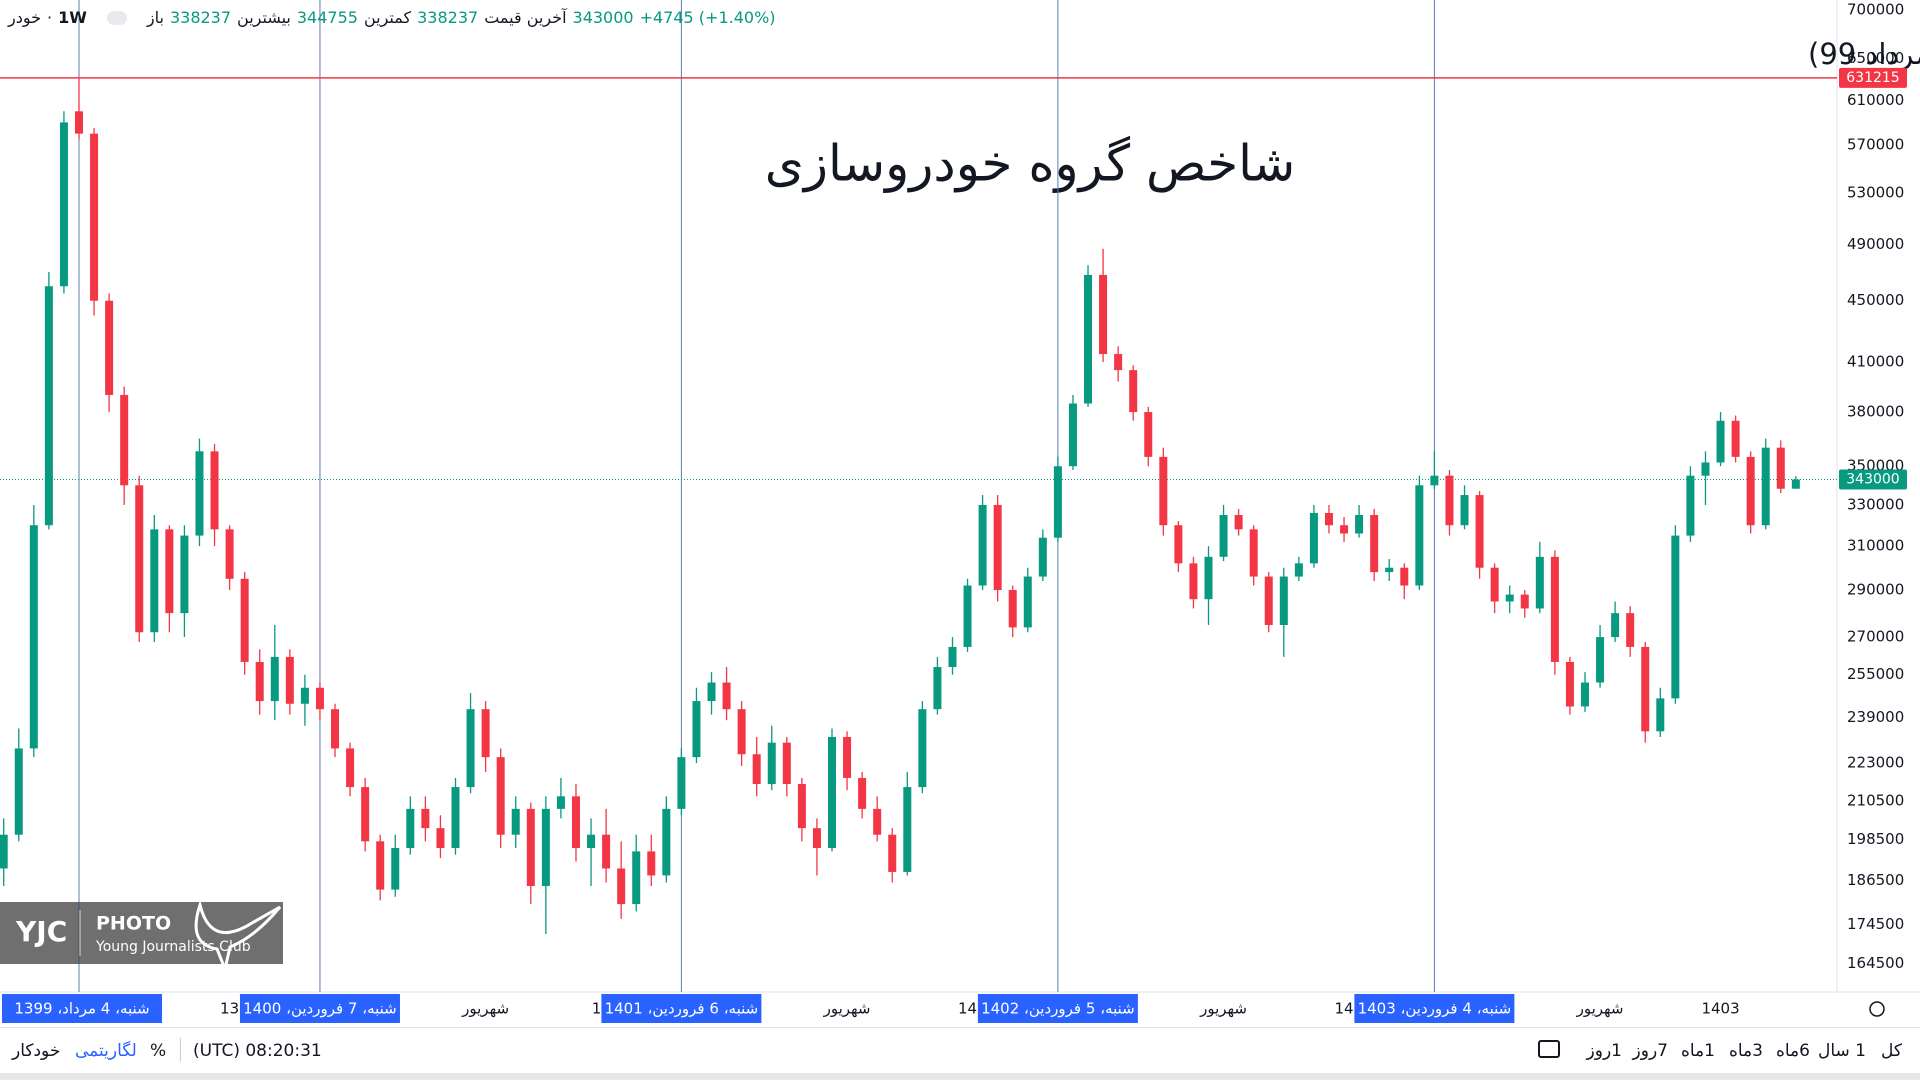 Image resolution: width=1920 pixels, height=1080 pixels. Describe the element at coordinates (320, 1009) in the screenshot. I see `date-label: شنبه، 7 فروردین، 1400` at that location.